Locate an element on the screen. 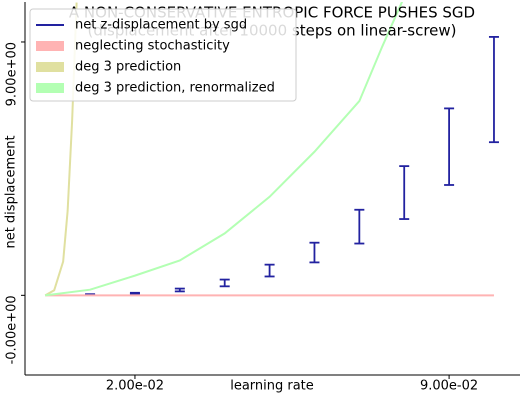  legend-label: neglecting stochasticity is located at coordinates (152, 46).